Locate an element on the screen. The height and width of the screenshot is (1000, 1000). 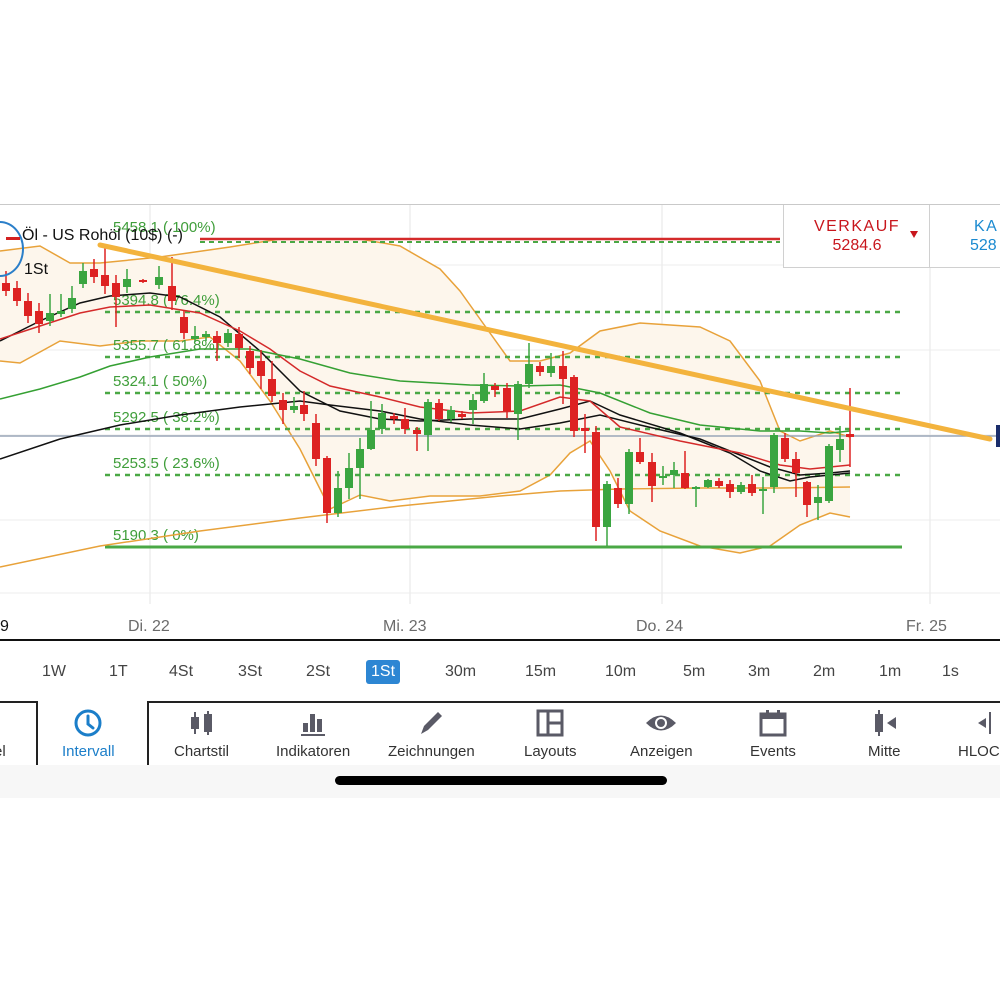
partial-icon is located at coordinates (3, 723).